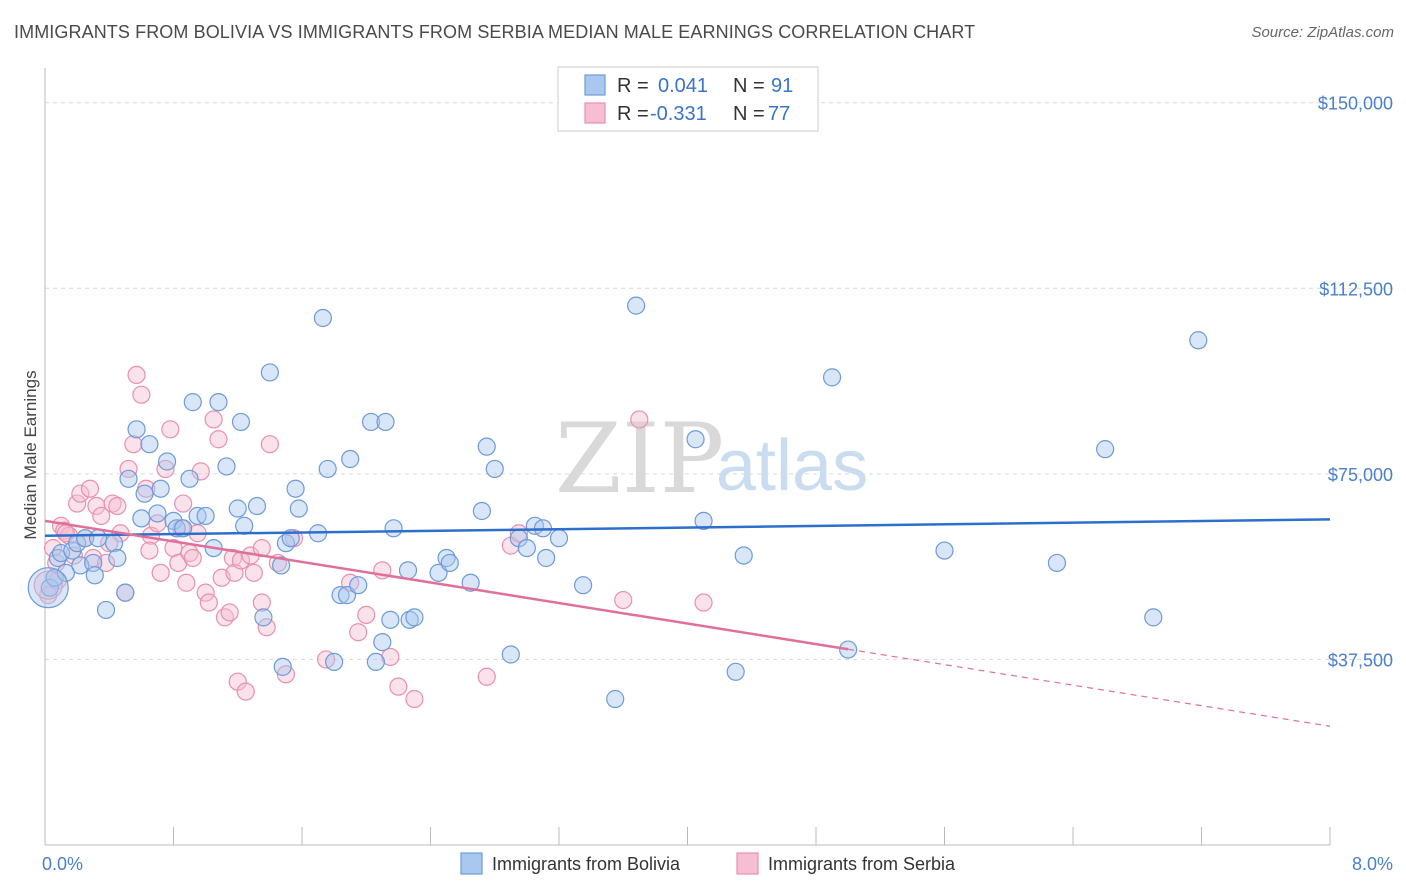 Image resolution: width=1406 pixels, height=892 pixels. What do you see at coordinates (30, 454) in the screenshot?
I see `y-axis-label: Median Male Earnings` at bounding box center [30, 454].